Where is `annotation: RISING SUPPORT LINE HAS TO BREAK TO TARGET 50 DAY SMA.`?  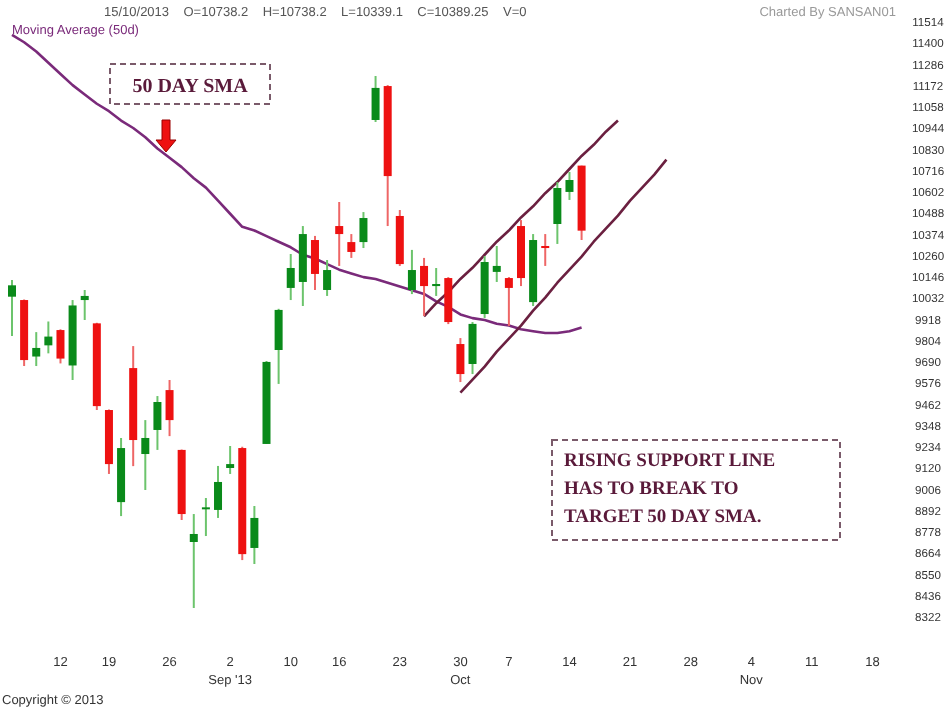 annotation: RISING SUPPORT LINE HAS TO BREAK TO TARGET 50 DAY SMA. is located at coordinates (670, 490).